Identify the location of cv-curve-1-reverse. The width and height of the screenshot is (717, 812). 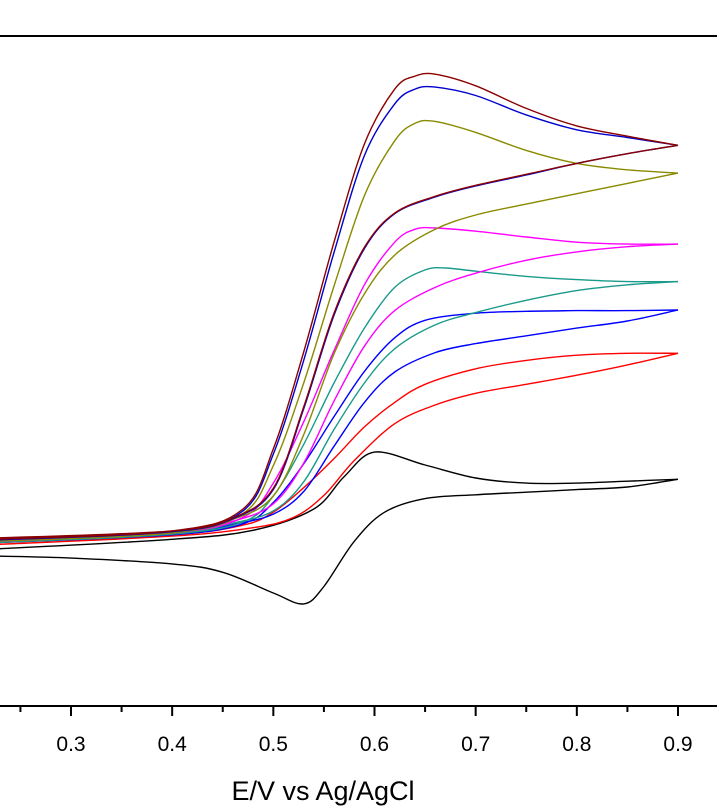
(339, 541).